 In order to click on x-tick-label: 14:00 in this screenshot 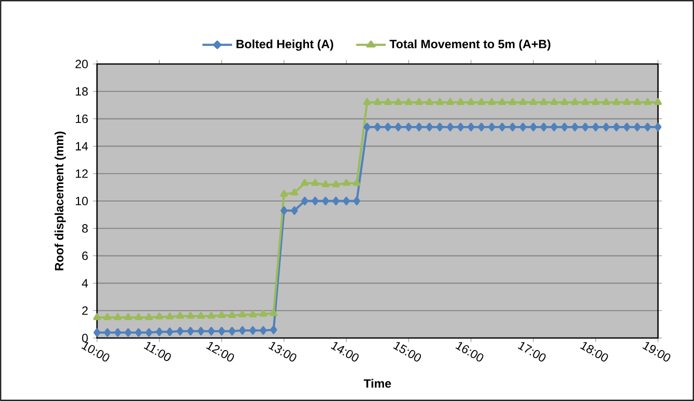, I will do `click(344, 352)`.